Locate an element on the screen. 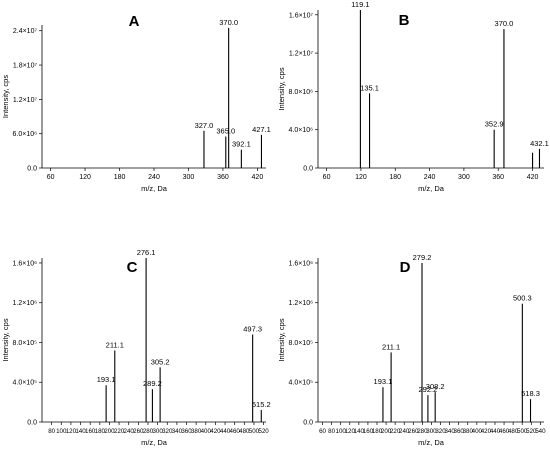 Image resolution: width=550 pixels, height=451 pixels. y-tick-label: 1.8×10⁷ is located at coordinates (25, 66).